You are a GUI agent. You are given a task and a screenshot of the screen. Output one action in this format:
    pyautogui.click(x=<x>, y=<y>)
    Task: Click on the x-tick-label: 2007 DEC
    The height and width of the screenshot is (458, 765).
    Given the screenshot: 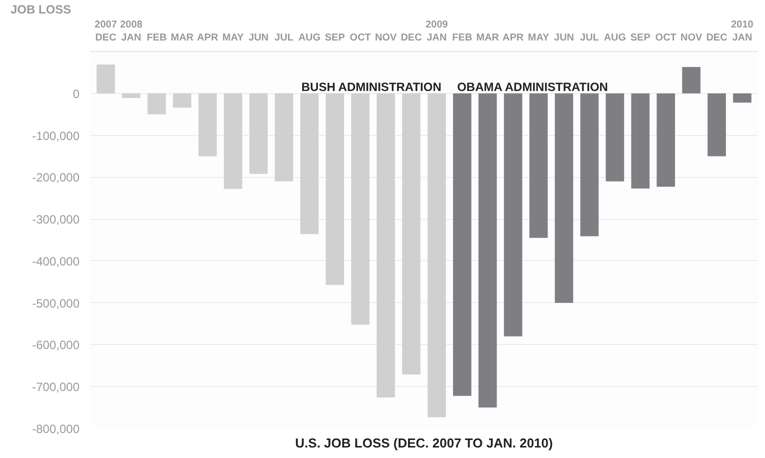 What is the action you would take?
    pyautogui.click(x=106, y=31)
    